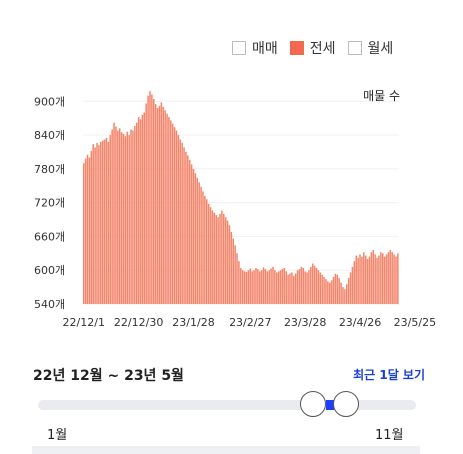 Image resolution: width=463 pixels, height=454 pixels. What do you see at coordinates (354, 48) in the screenshot?
I see `monthly-checkbox` at bounding box center [354, 48].